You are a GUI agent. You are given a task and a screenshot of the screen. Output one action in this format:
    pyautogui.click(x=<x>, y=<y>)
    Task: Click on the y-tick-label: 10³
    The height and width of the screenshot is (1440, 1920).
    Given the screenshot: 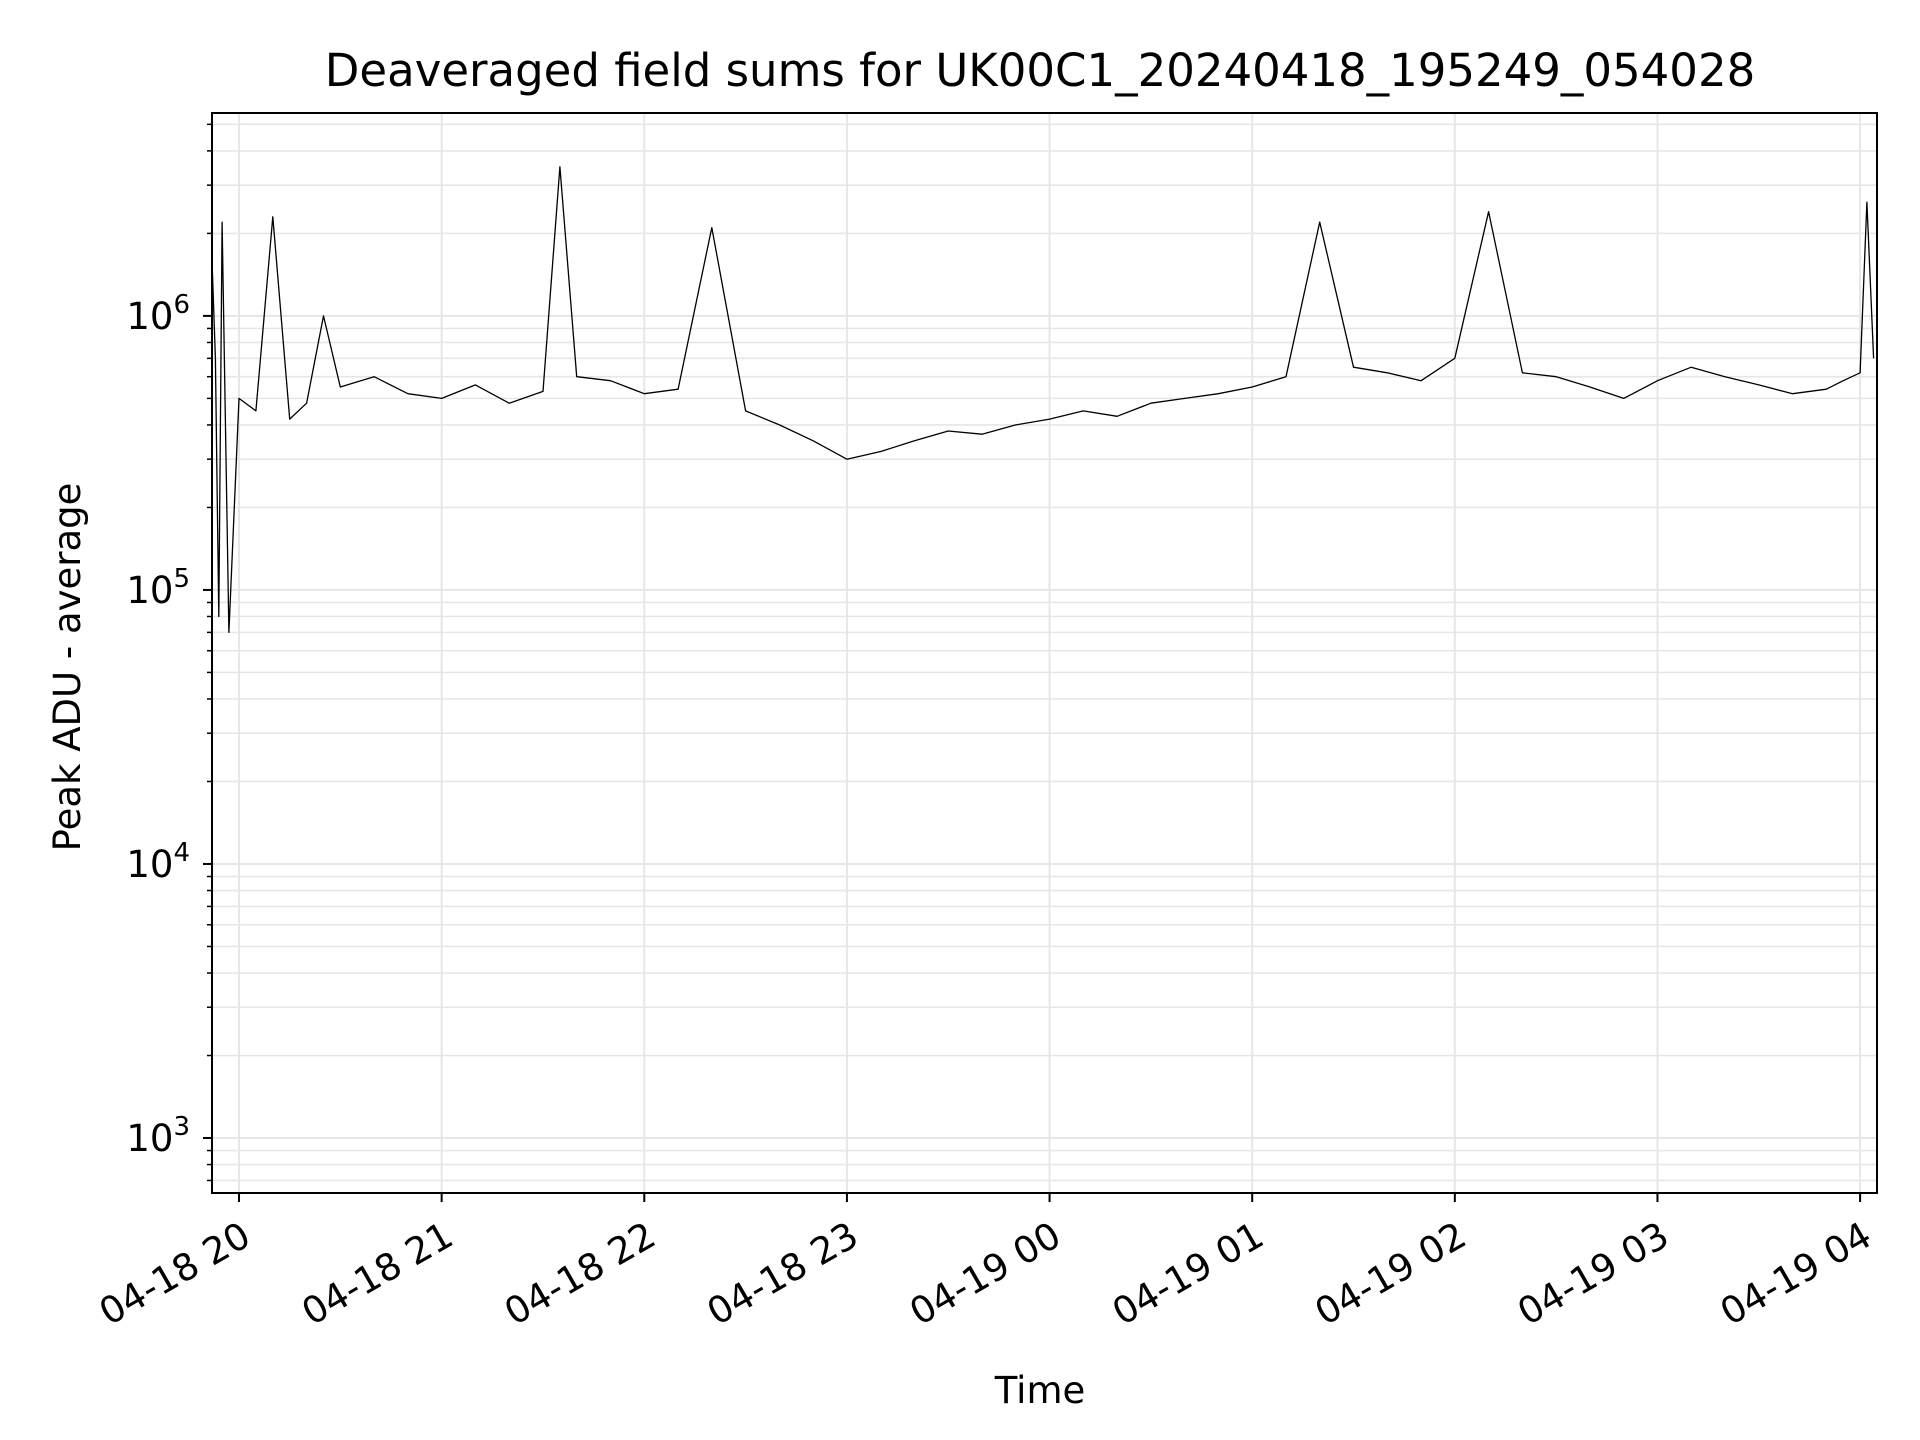 What is the action you would take?
    pyautogui.click(x=158, y=1136)
    